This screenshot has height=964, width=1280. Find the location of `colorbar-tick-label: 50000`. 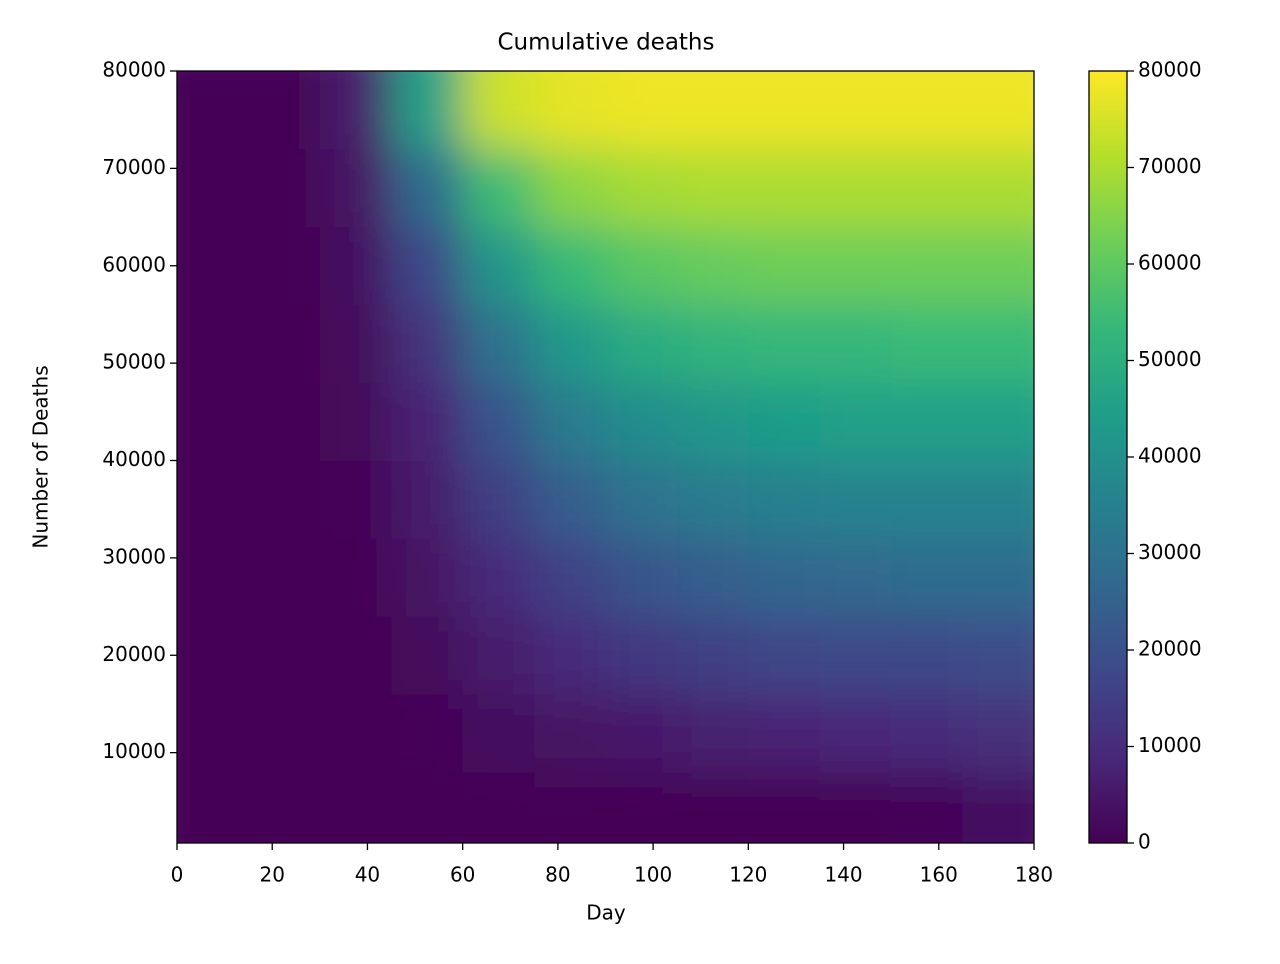

colorbar-tick-label: 50000 is located at coordinates (1170, 359).